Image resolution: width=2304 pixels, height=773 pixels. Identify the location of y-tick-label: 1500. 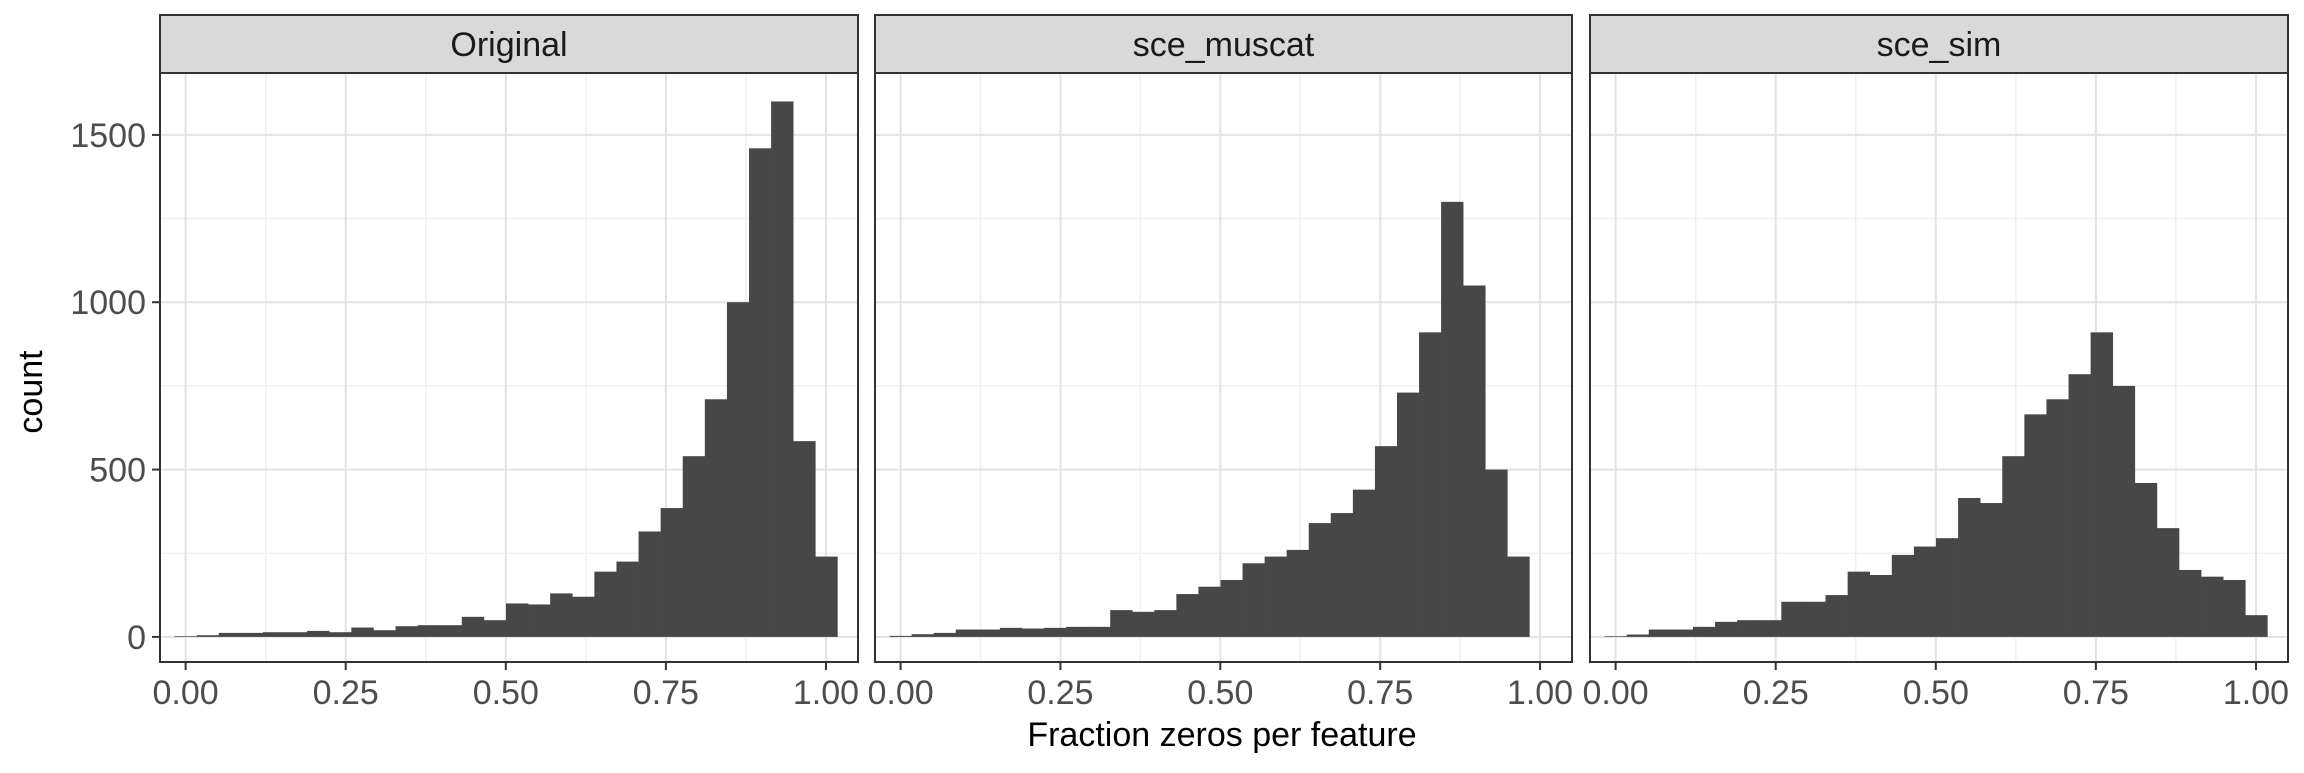
(108, 136).